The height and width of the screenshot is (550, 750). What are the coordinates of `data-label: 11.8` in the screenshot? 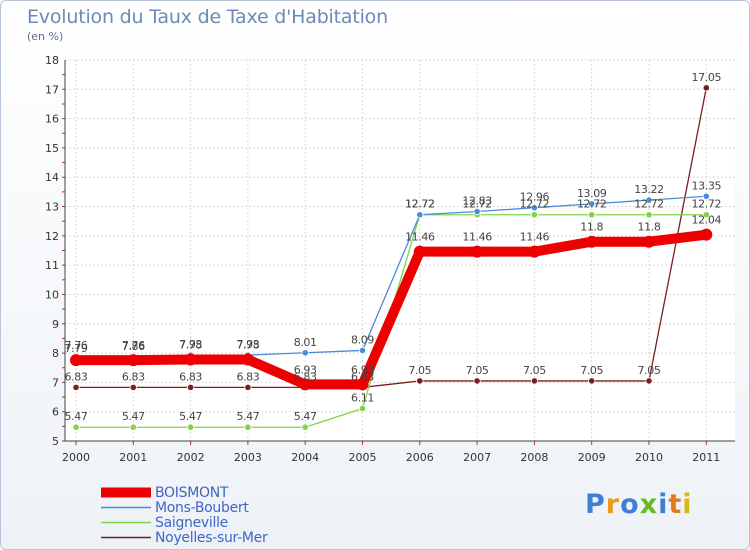 It's located at (649, 227).